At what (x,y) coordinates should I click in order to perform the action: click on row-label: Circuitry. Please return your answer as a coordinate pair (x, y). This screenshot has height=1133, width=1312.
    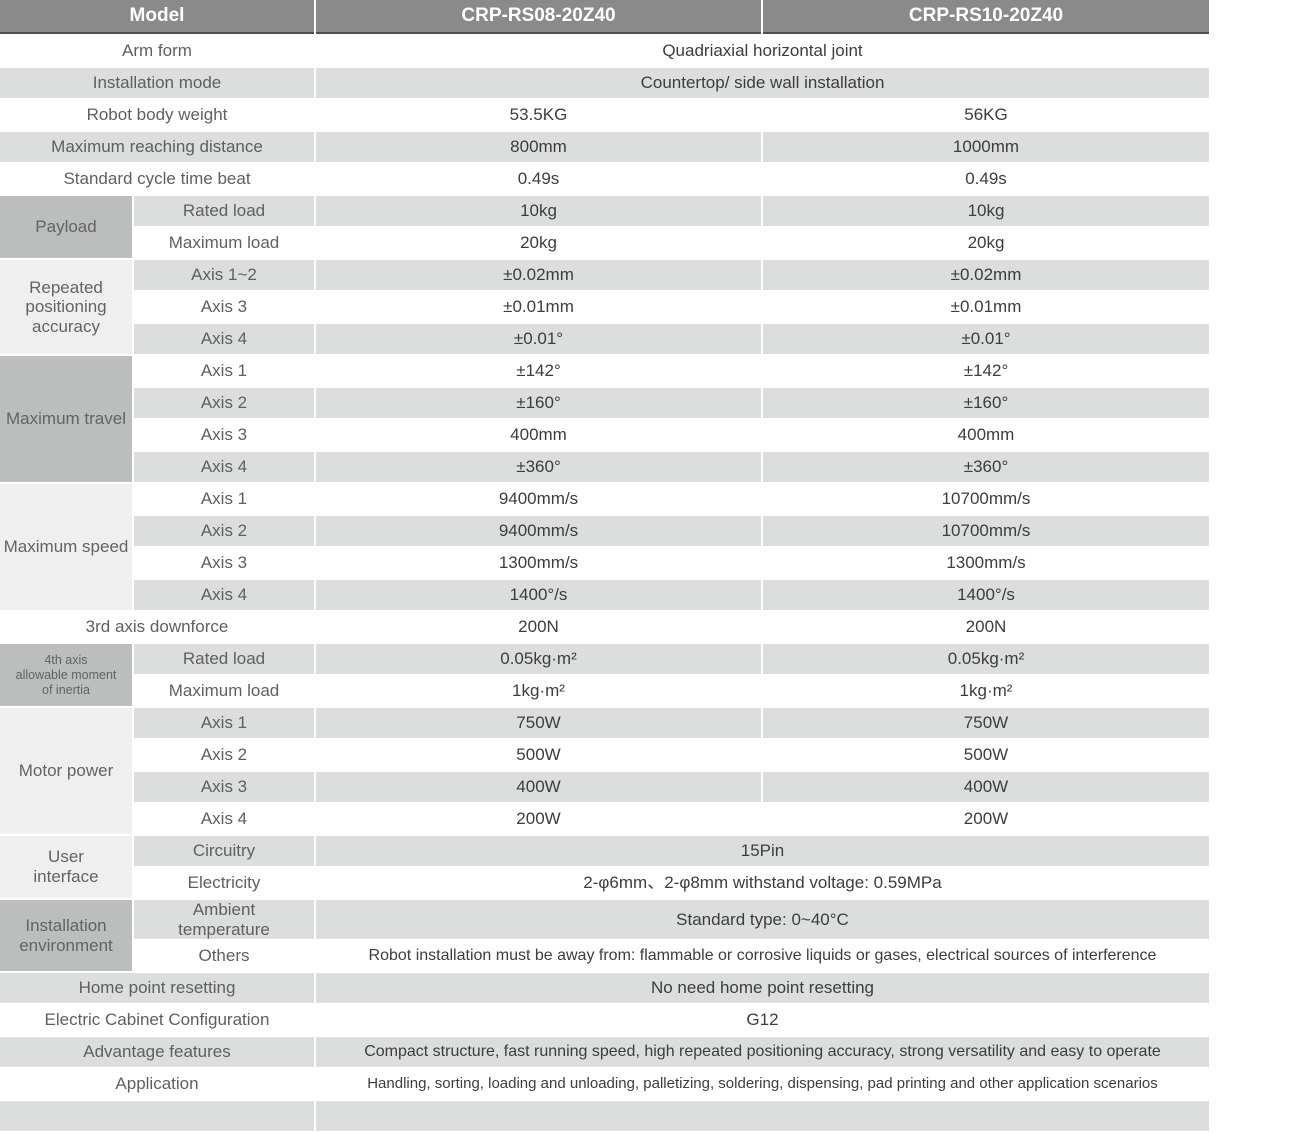
    Looking at the image, I should click on (224, 851).